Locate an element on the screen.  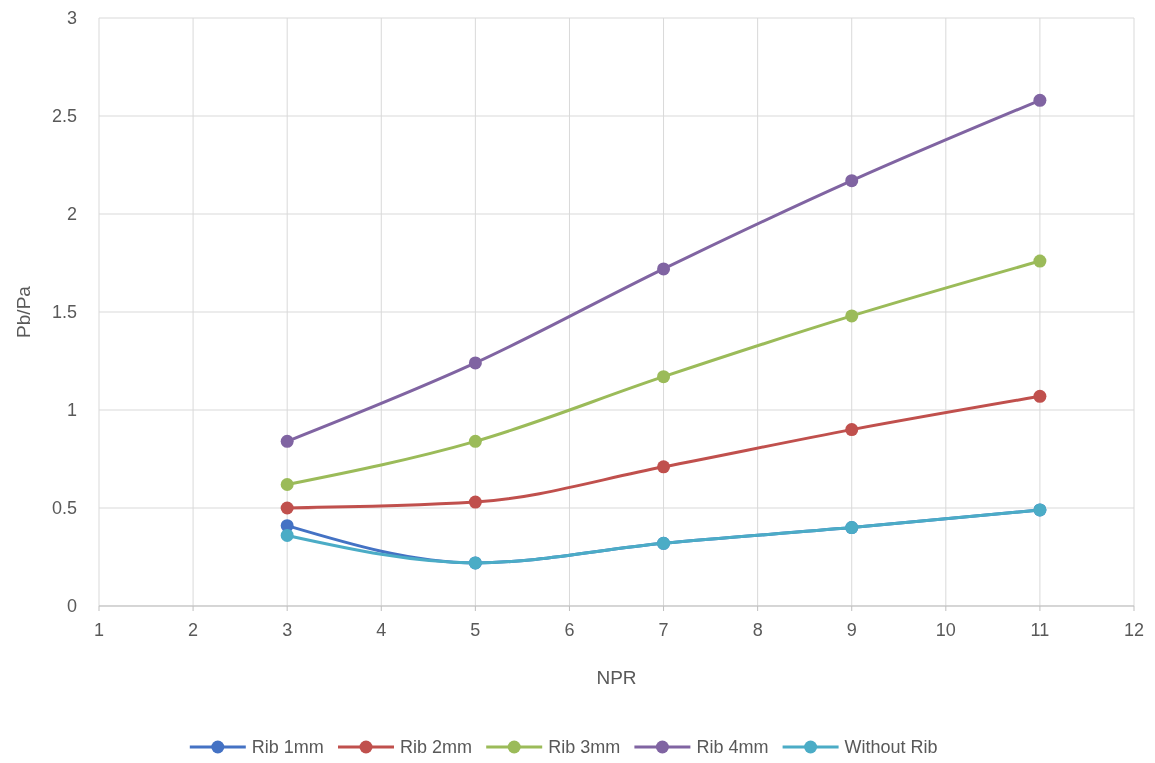
legend-label: Rib 1mm is located at coordinates (287, 747).